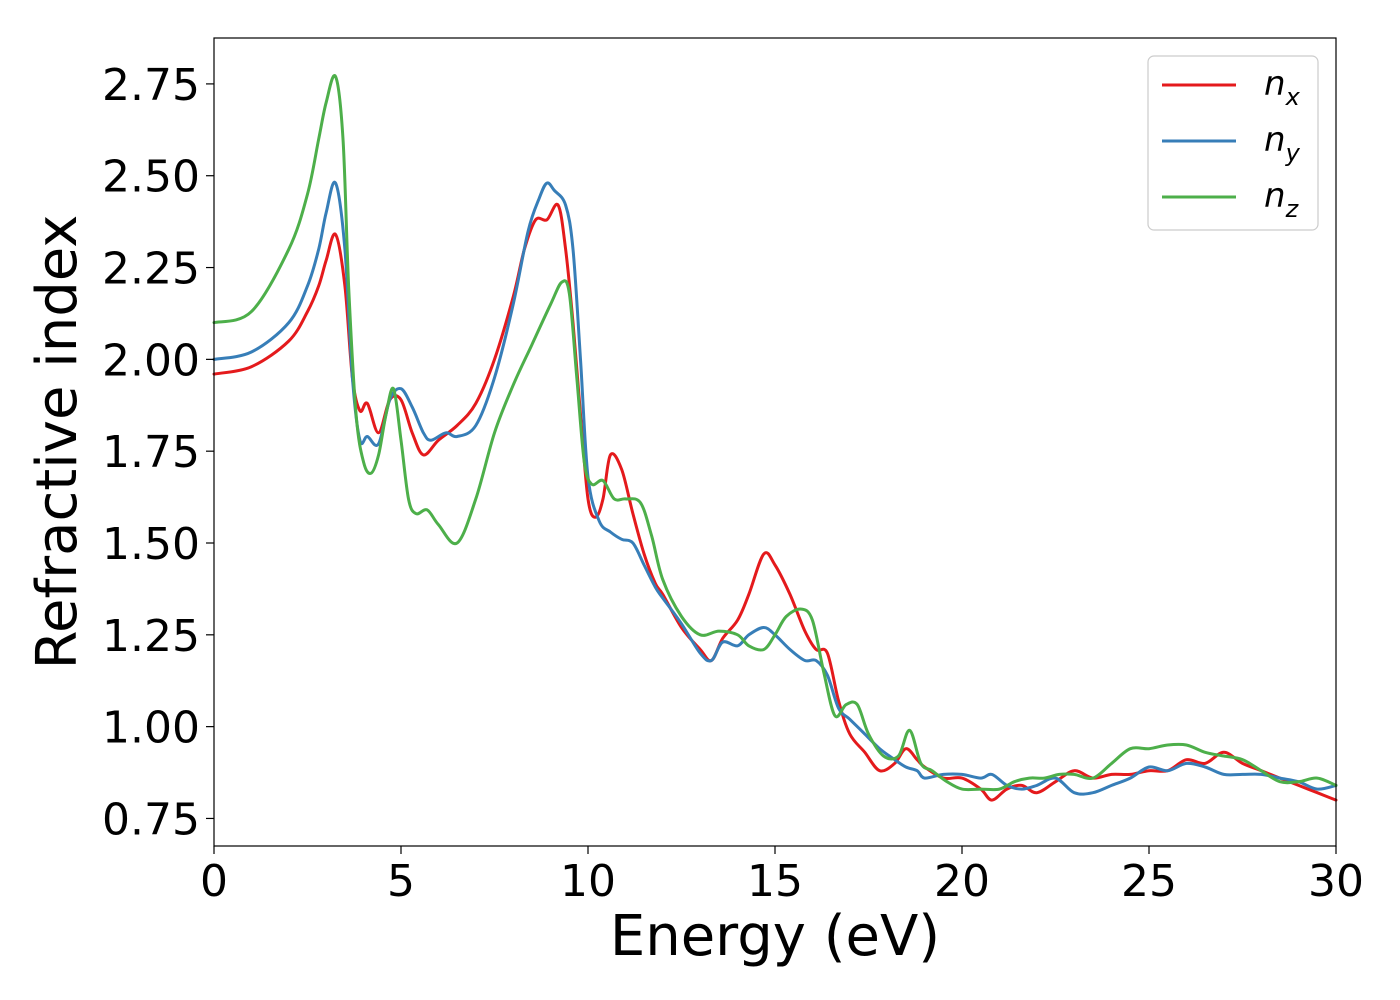  I want to click on y-tick-label: 1.50, so click(151, 544).